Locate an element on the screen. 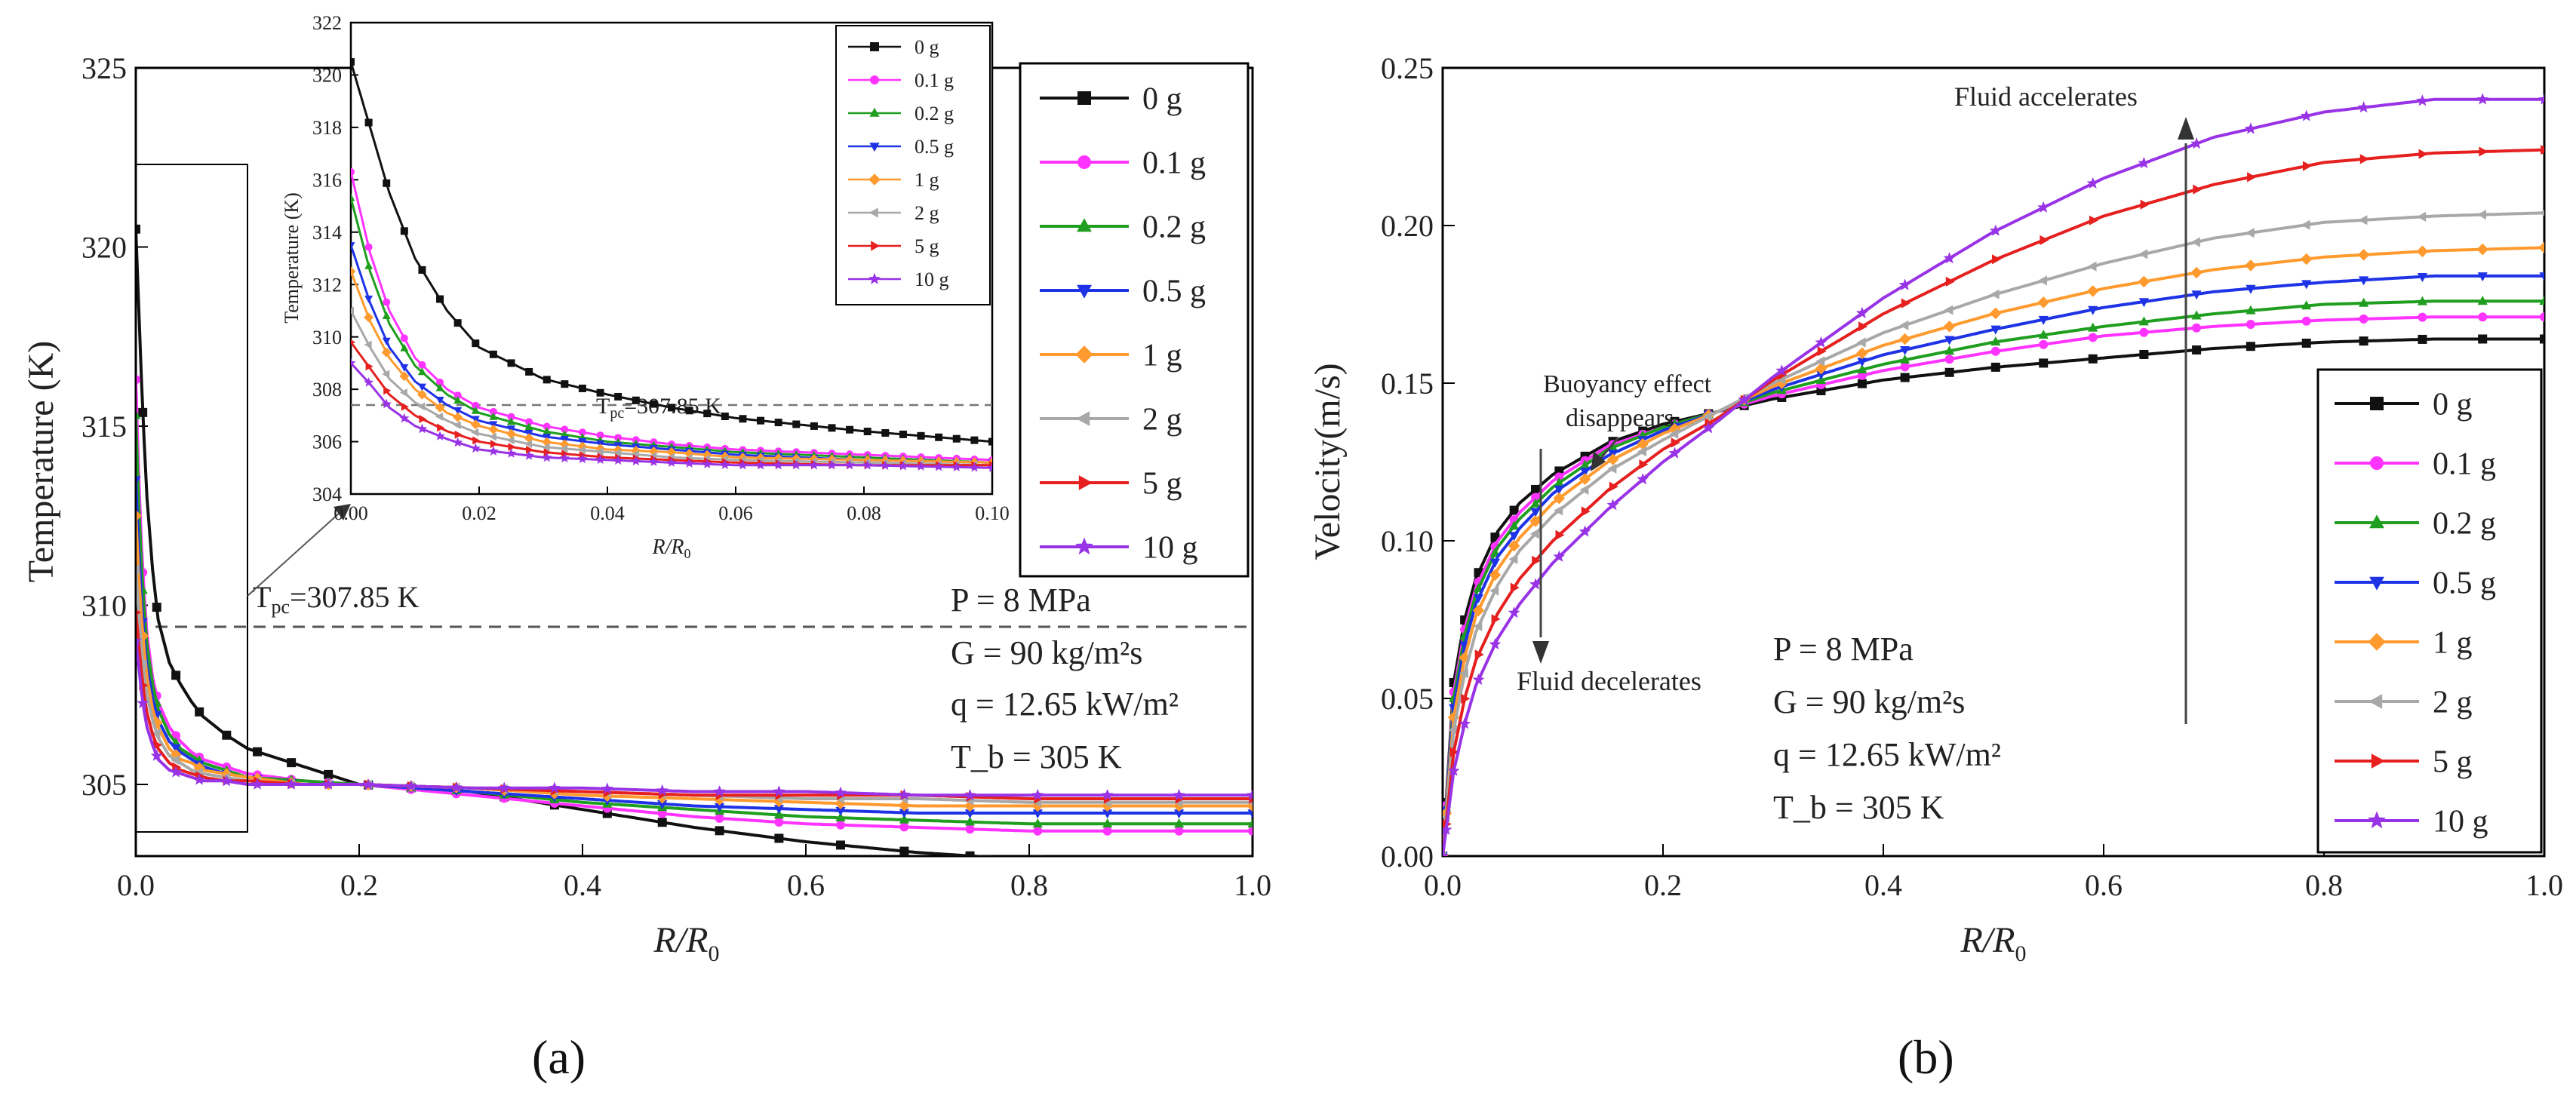 Image resolution: width=2576 pixels, height=1108 pixels. panel-a-inset-xtick-label: 0.00 is located at coordinates (351, 513).